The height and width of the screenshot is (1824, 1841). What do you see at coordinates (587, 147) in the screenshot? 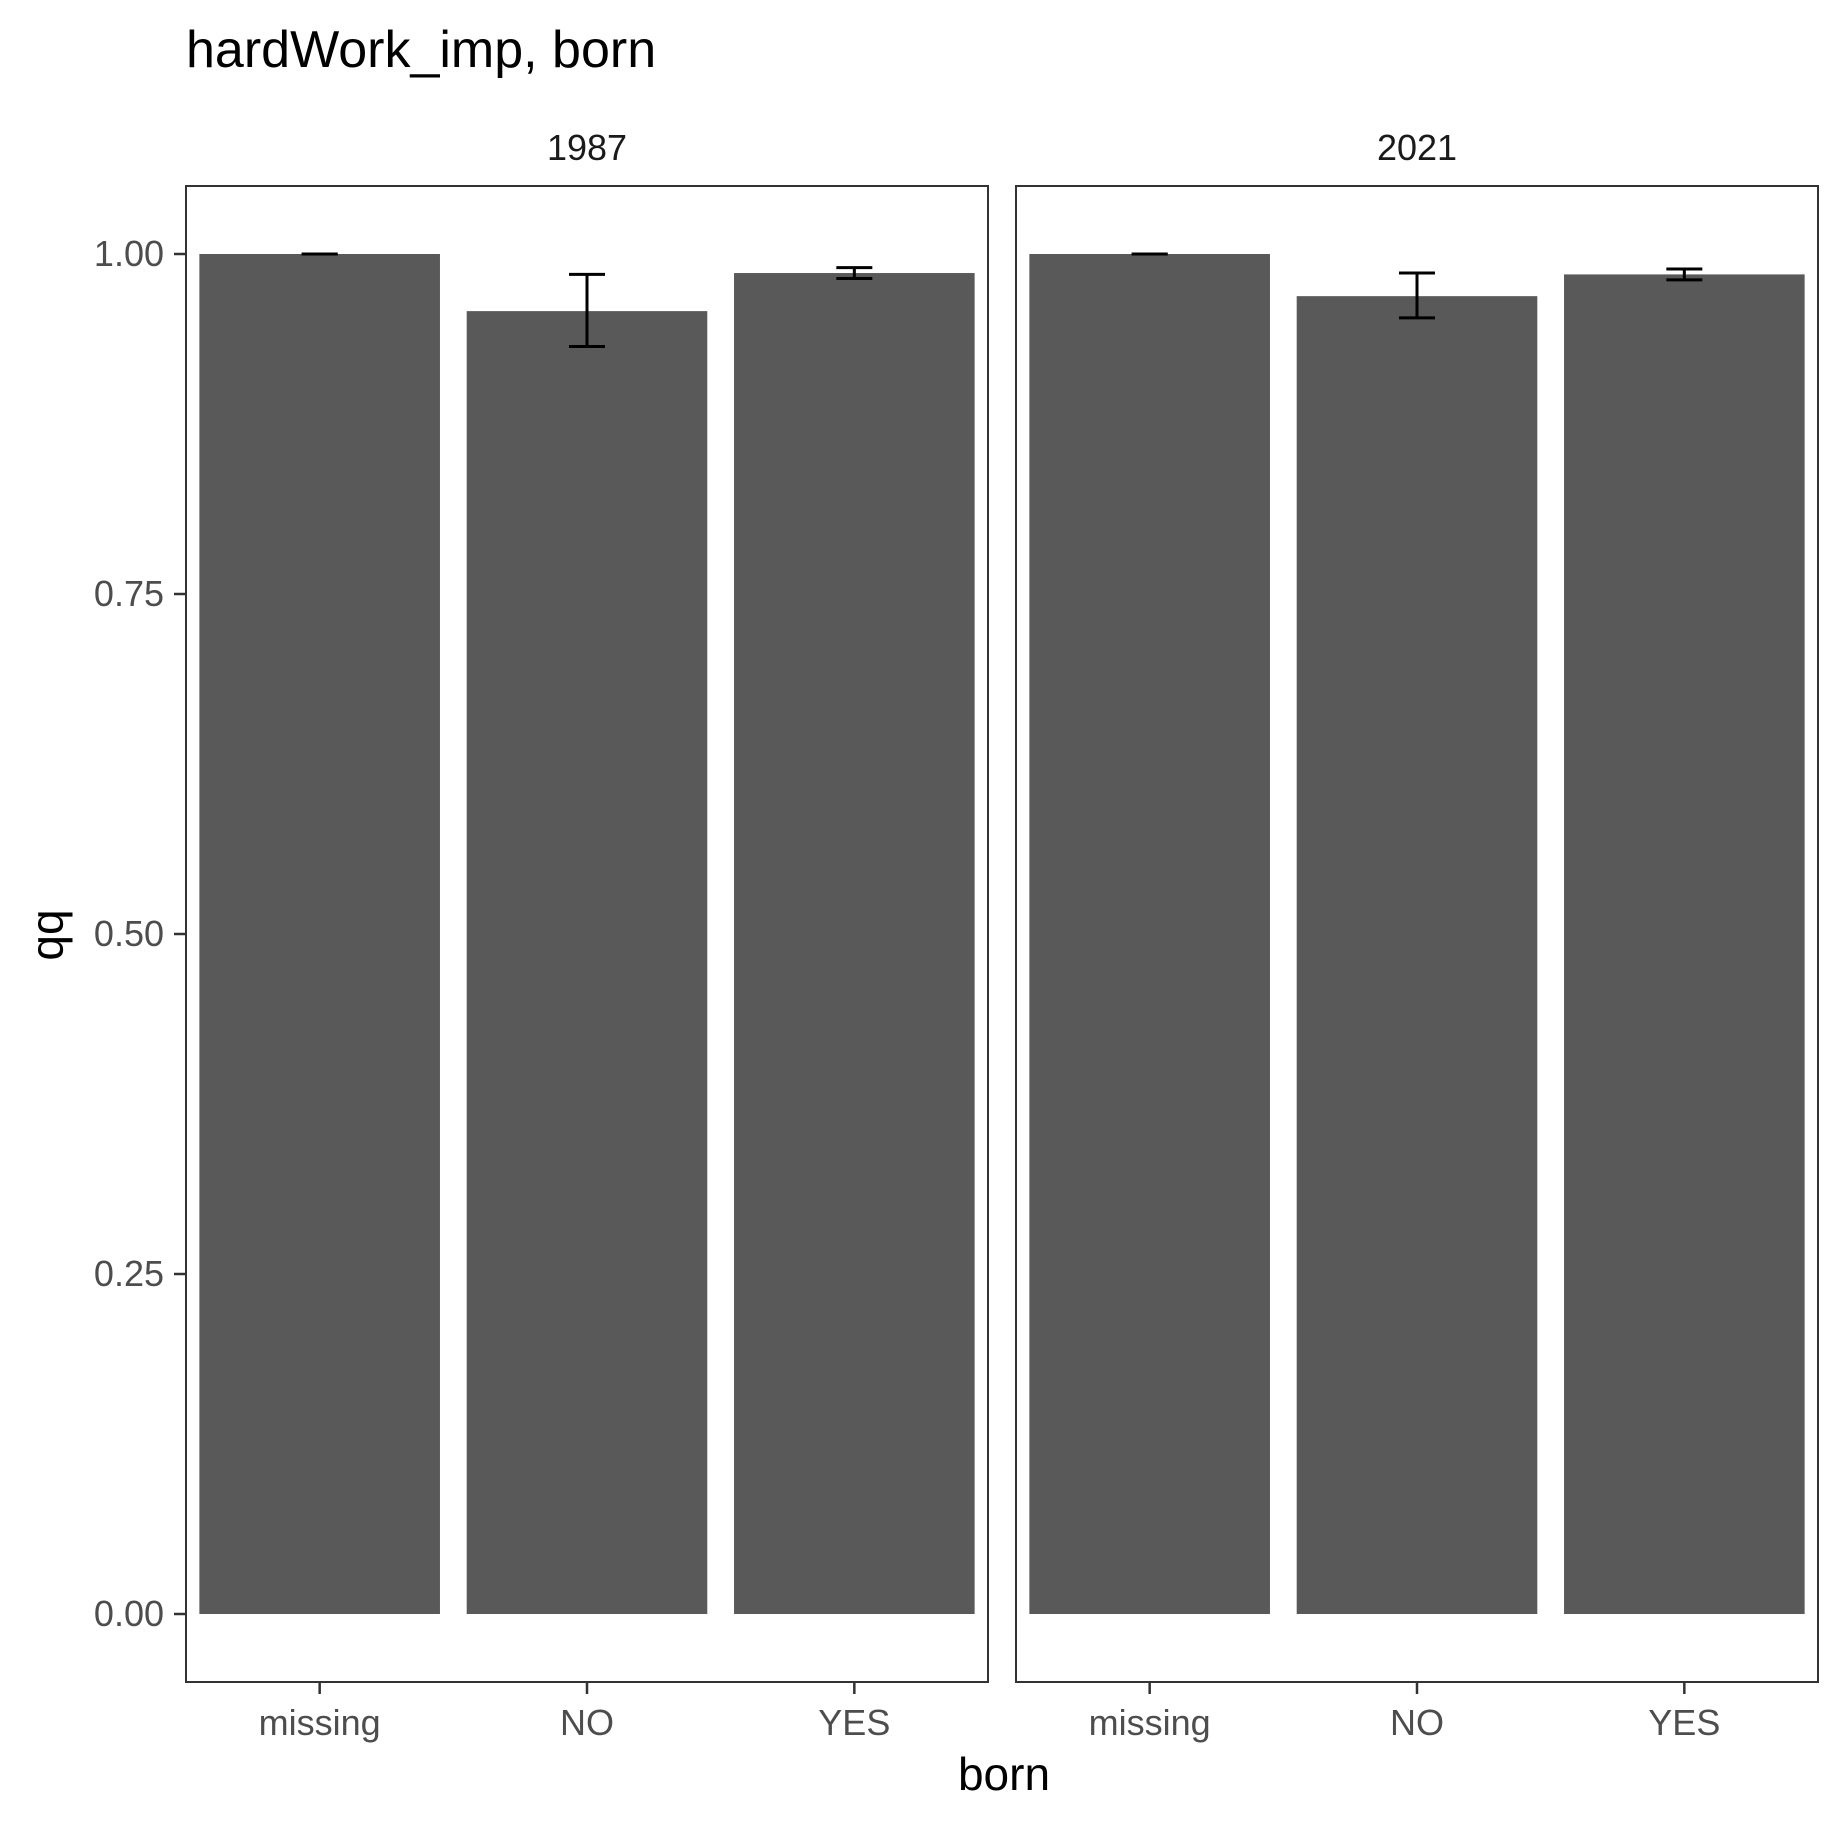
I see `facet-strip-label: 1987` at bounding box center [587, 147].